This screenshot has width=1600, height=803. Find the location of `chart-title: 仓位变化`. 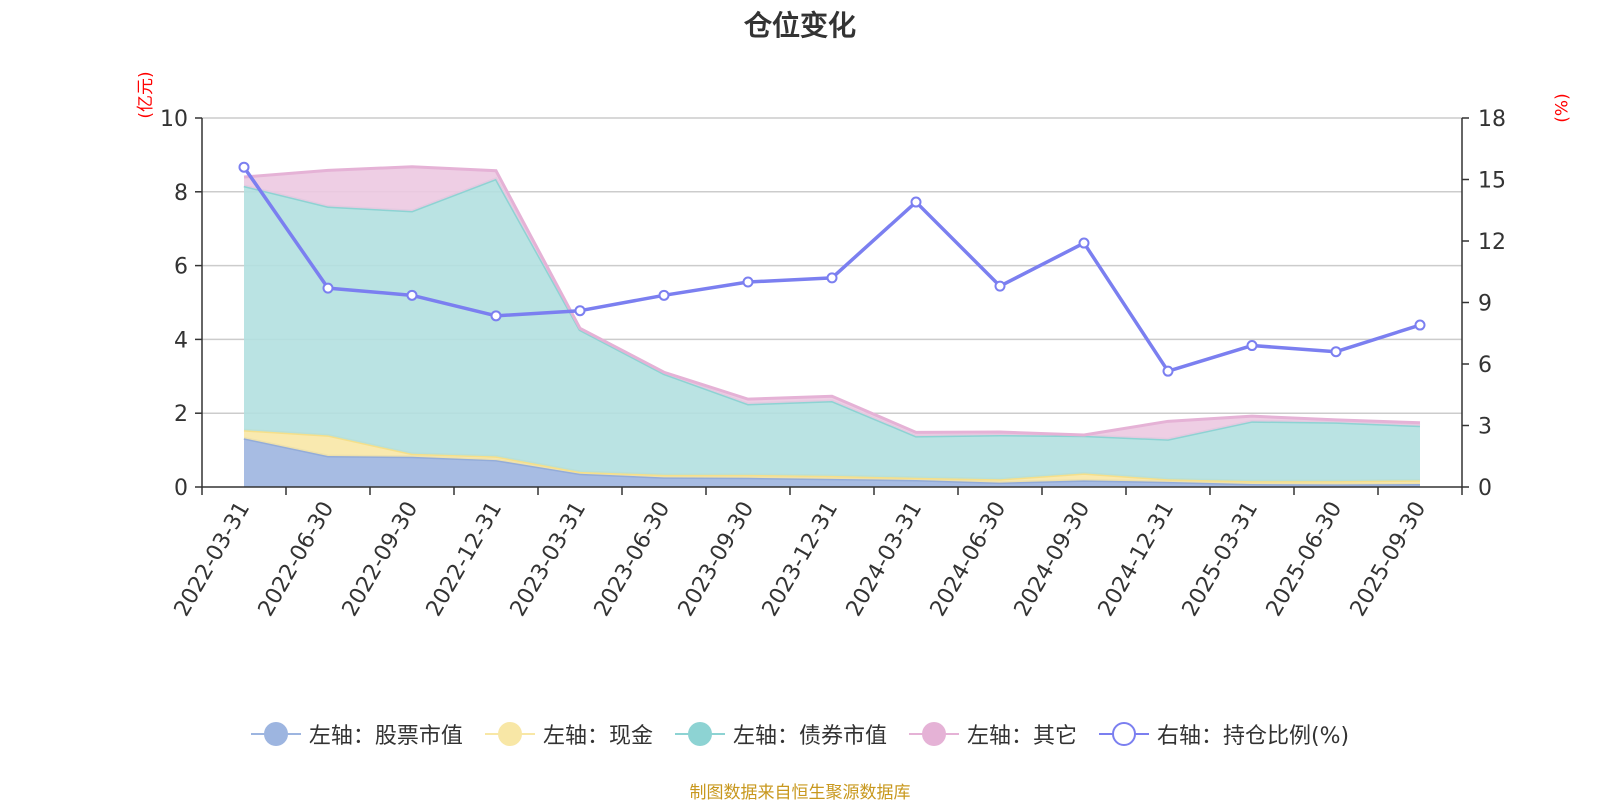

chart-title: 仓位变化 is located at coordinates (799, 25).